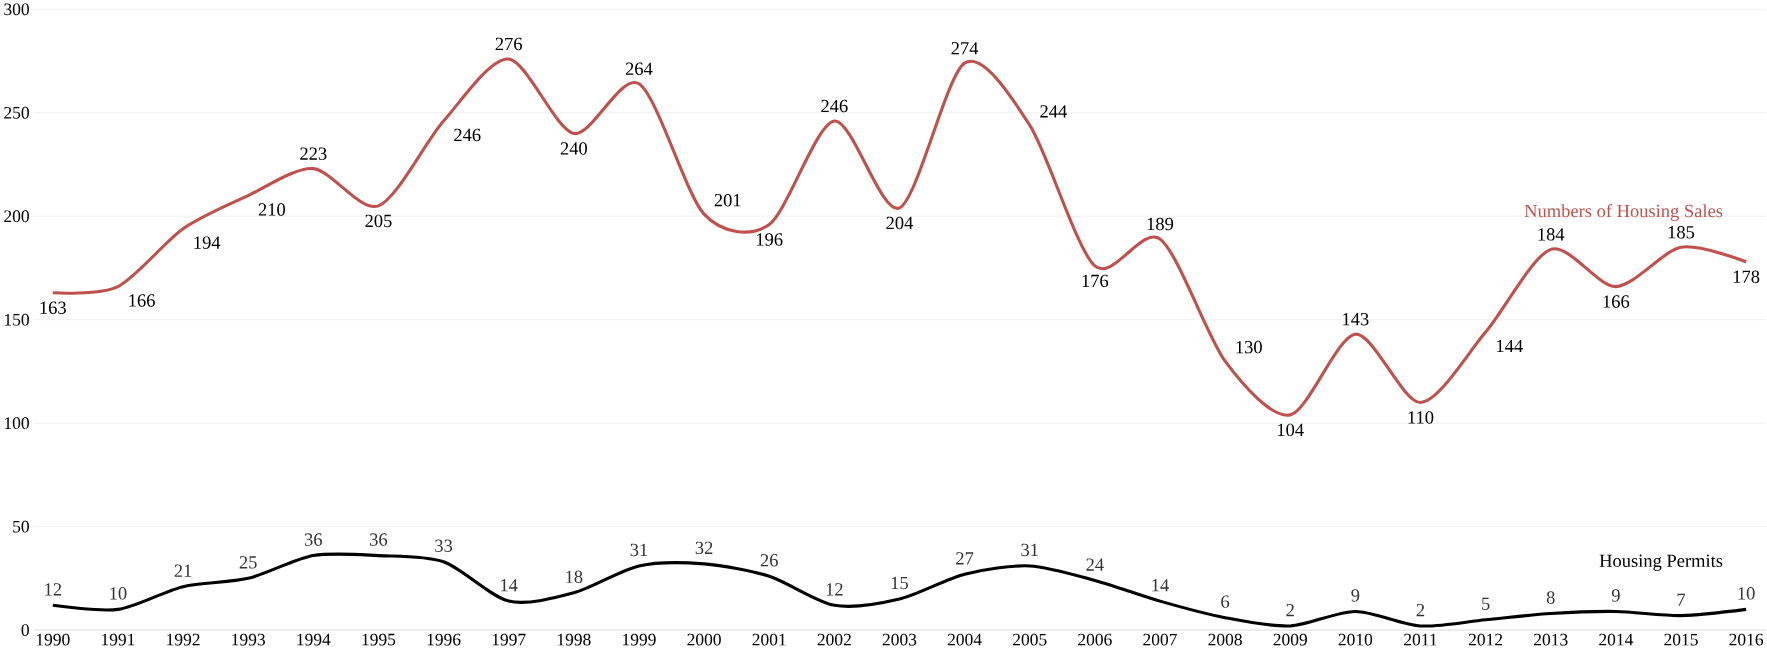 This screenshot has width=1767, height=649. I want to click on data-label: 143, so click(1356, 319).